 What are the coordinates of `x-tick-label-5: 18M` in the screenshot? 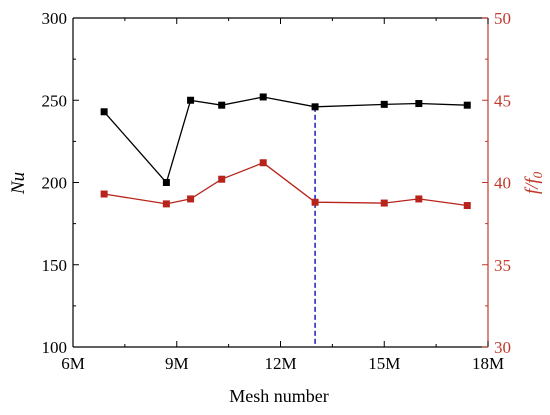 It's located at (488, 363).